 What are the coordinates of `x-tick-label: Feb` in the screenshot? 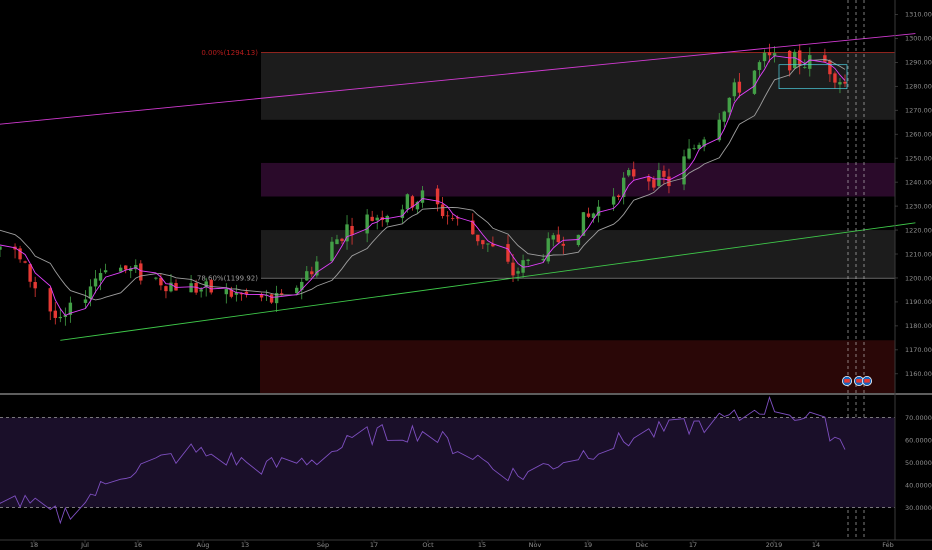 It's located at (888, 545).